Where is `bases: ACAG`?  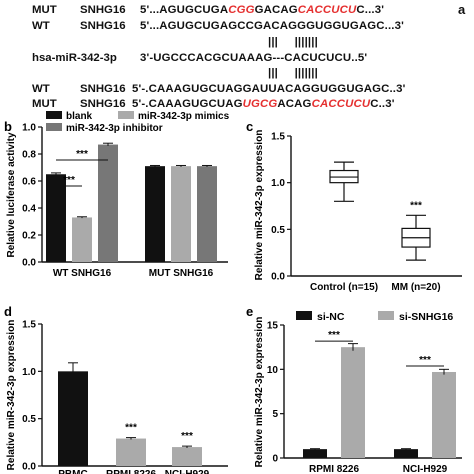 bases: ACAG is located at coordinates (294, 104).